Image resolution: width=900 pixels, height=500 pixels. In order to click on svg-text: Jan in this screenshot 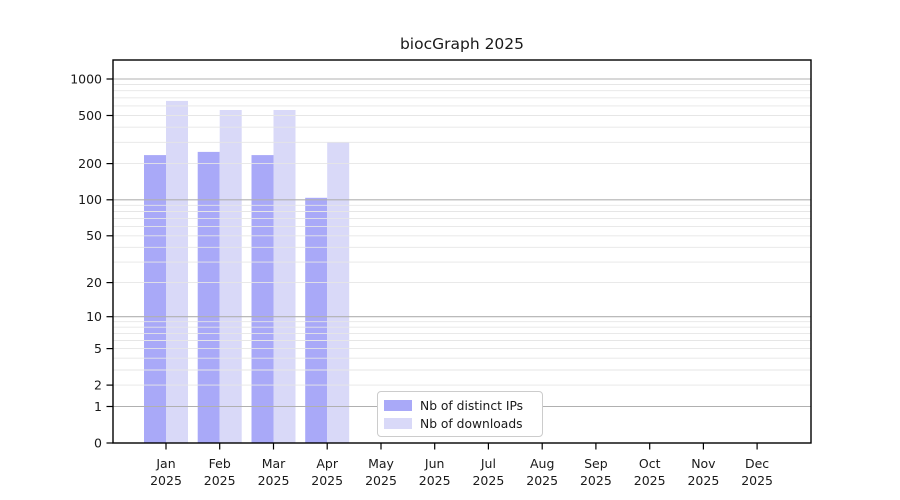, I will do `click(165, 463)`.